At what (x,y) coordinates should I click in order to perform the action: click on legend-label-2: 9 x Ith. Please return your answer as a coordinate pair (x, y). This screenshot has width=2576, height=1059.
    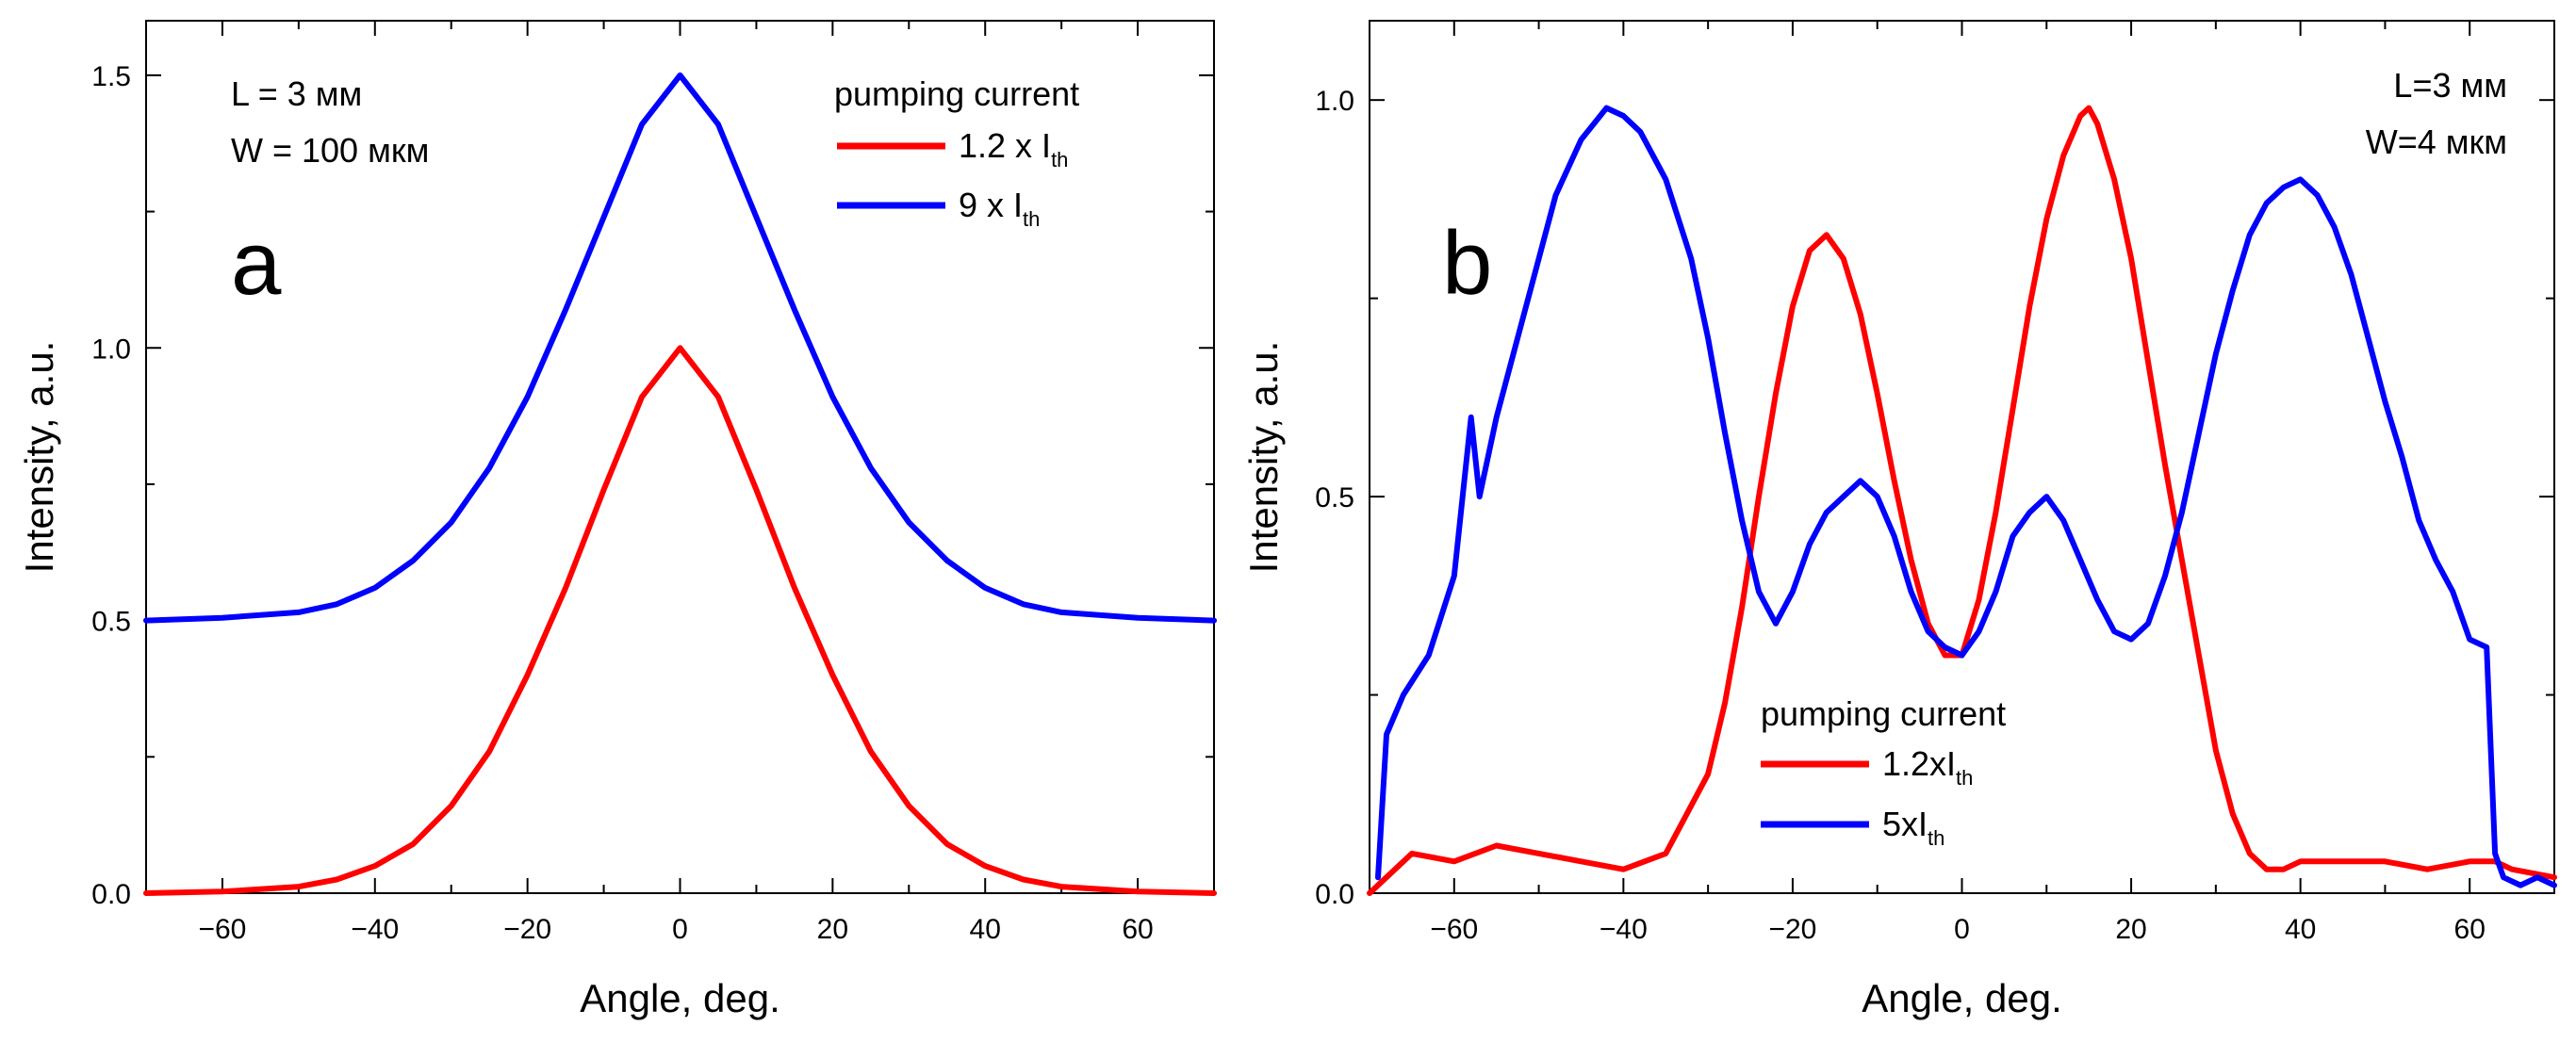
    Looking at the image, I should click on (999, 208).